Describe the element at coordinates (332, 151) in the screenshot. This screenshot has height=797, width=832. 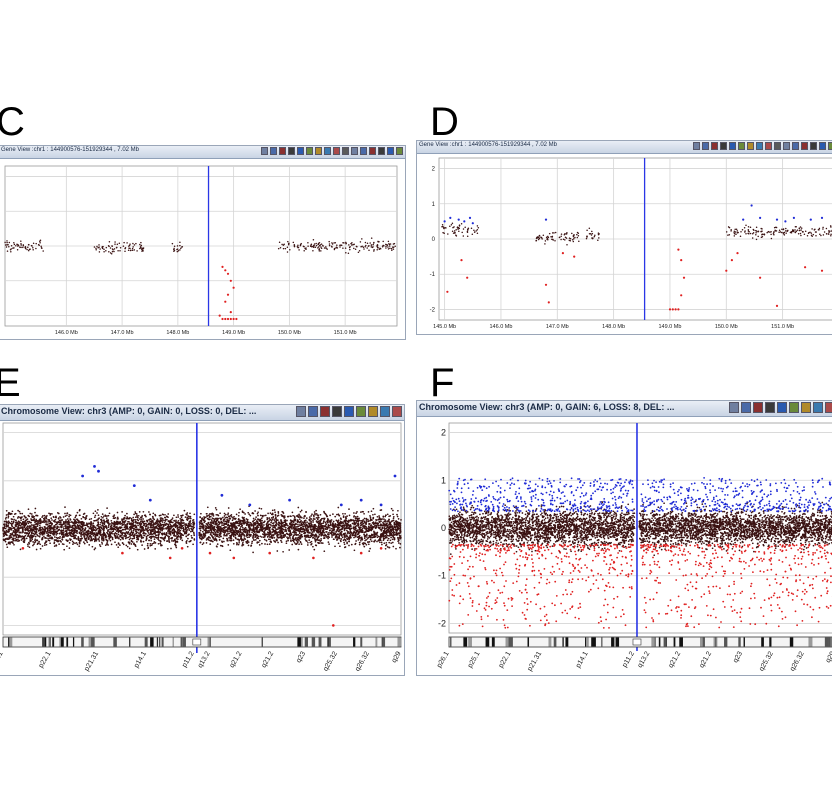
I see `panel-c-toolbar-icons` at that location.